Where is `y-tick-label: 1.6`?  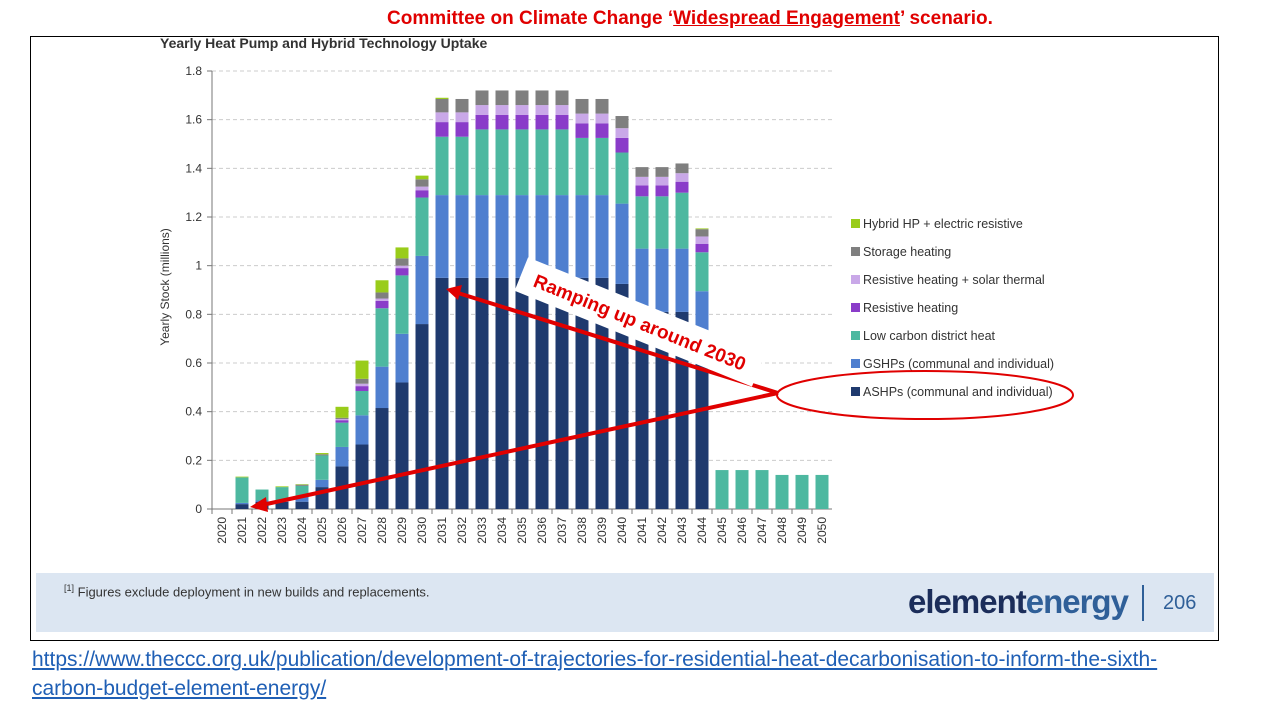 y-tick-label: 1.6 is located at coordinates (193, 120).